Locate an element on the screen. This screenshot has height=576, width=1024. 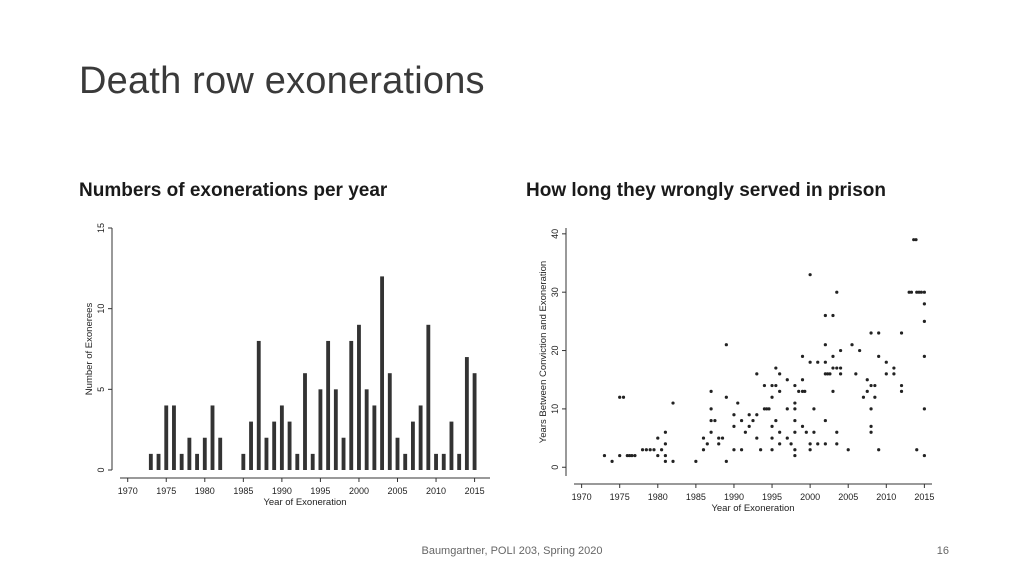
bar-2012 is located at coordinates (451, 445).